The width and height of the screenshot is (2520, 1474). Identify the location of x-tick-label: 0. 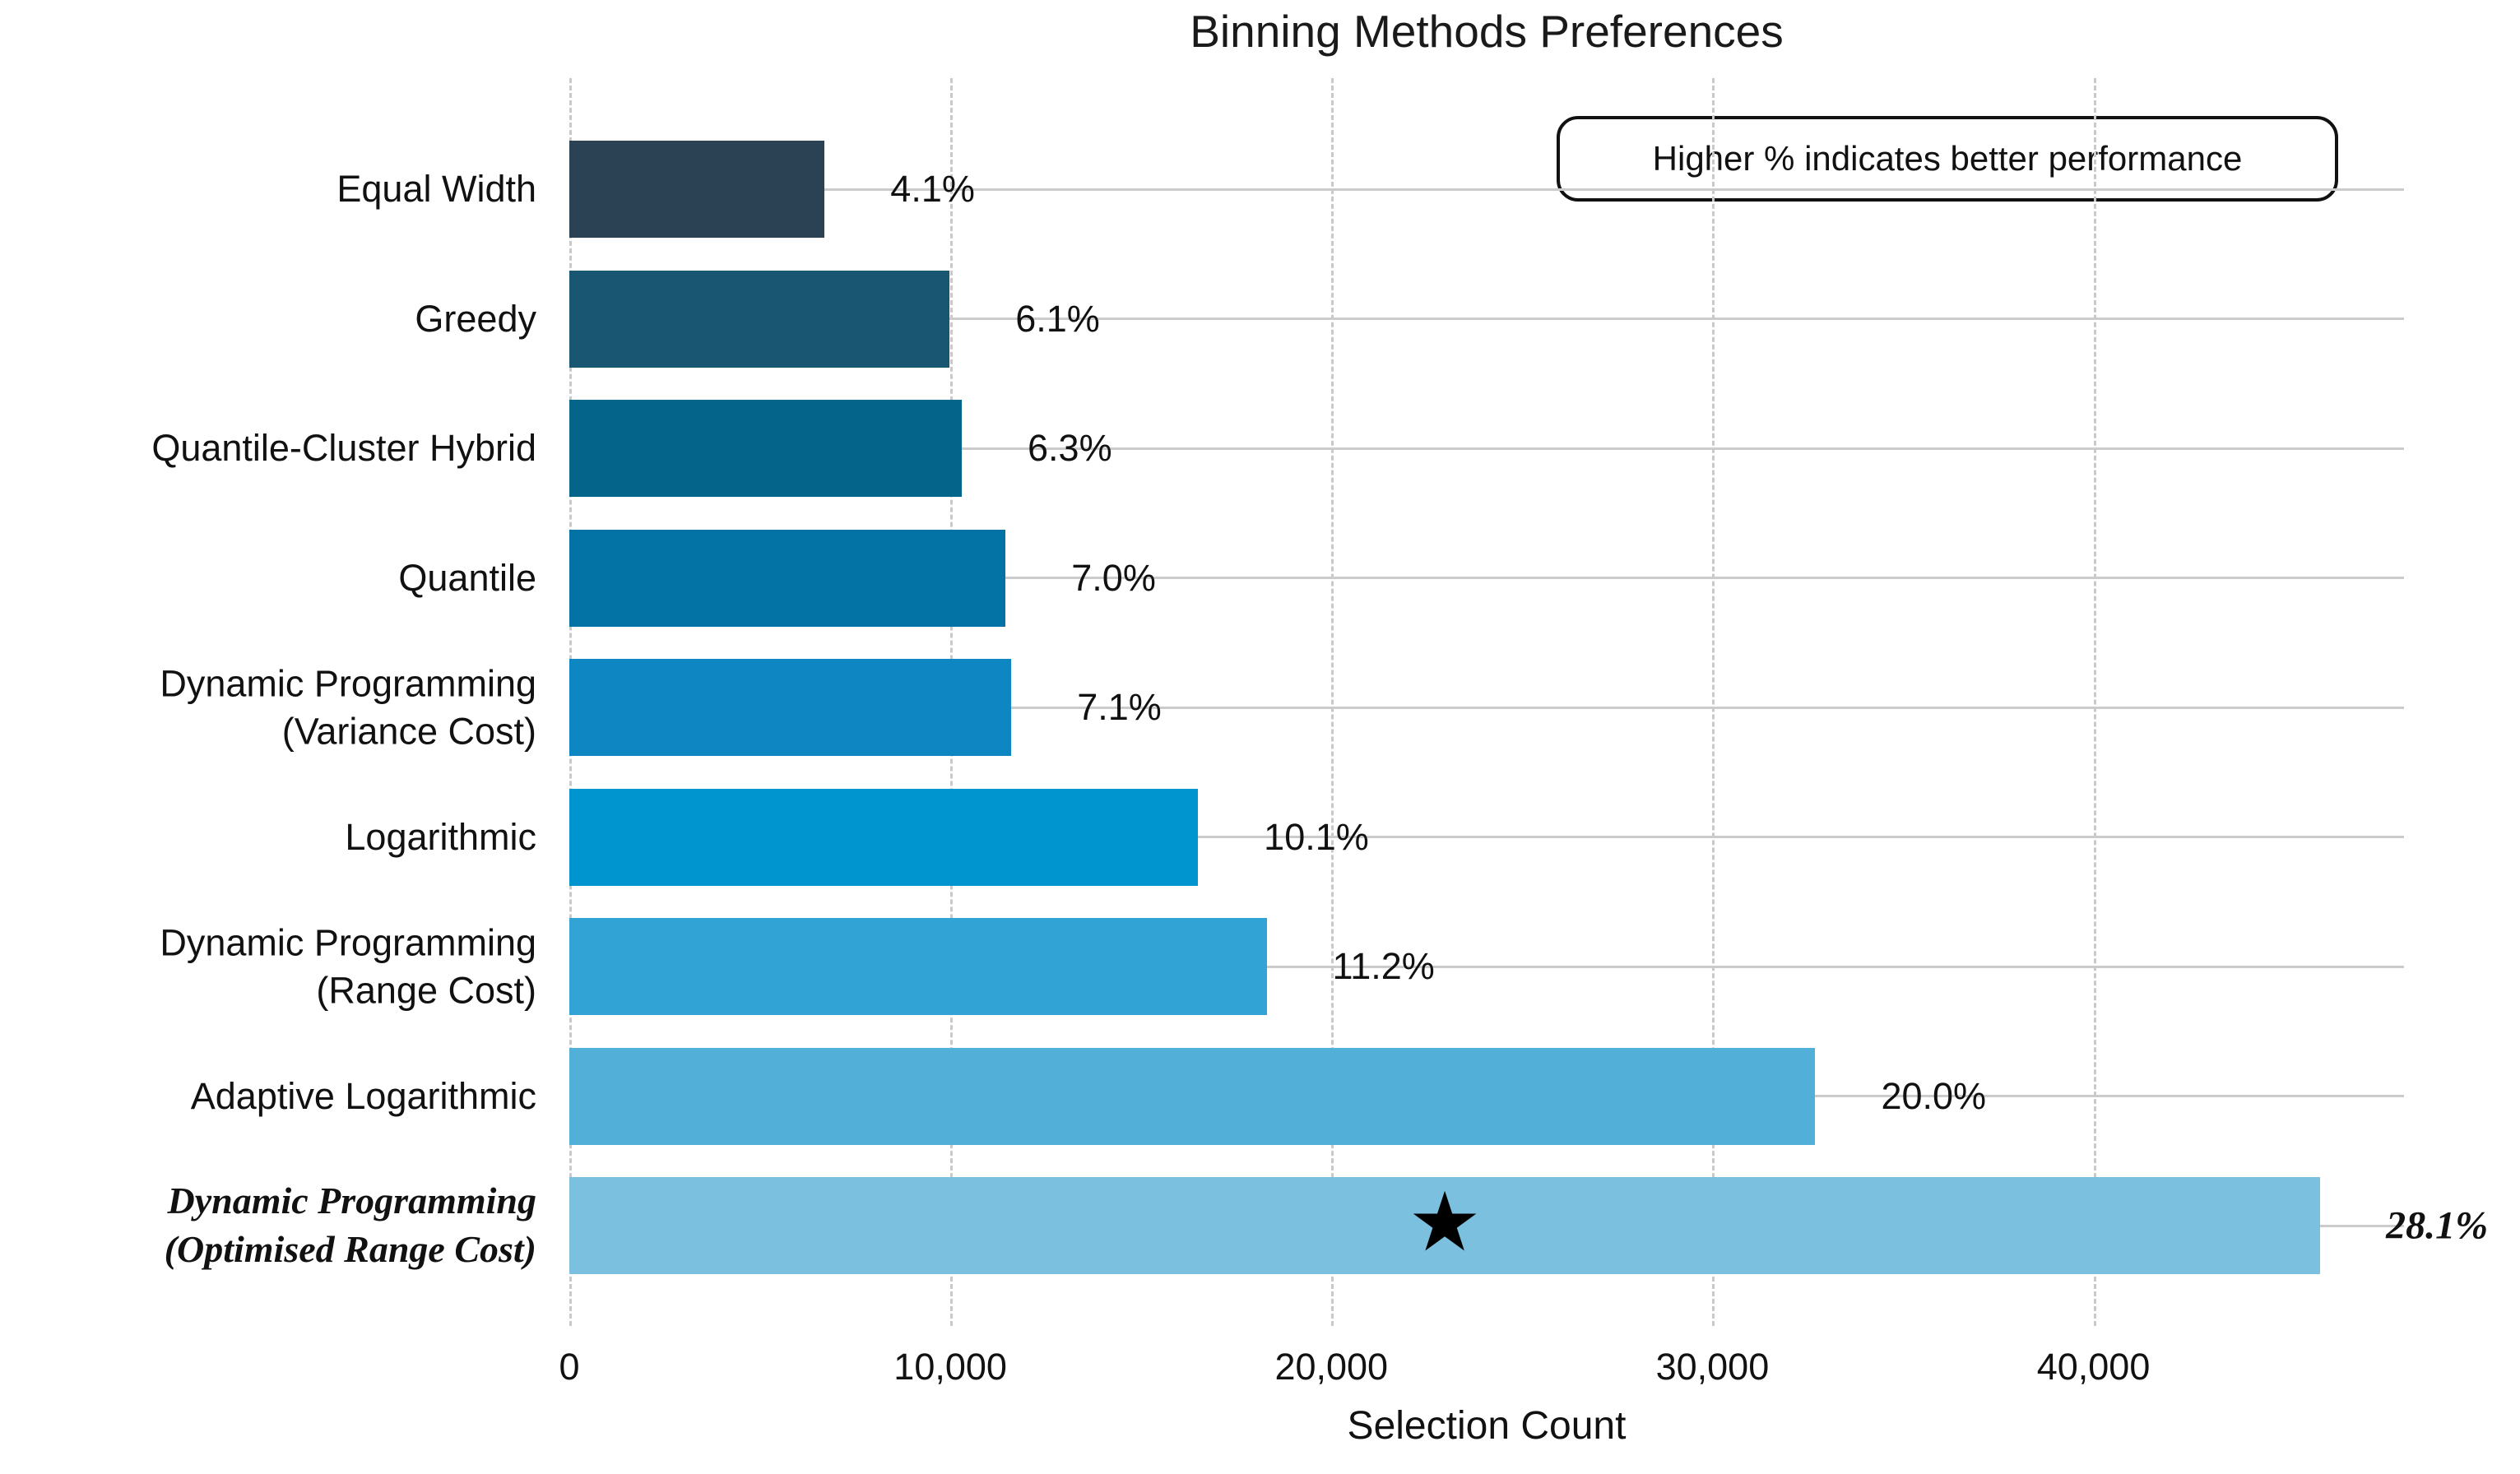
(569, 1367).